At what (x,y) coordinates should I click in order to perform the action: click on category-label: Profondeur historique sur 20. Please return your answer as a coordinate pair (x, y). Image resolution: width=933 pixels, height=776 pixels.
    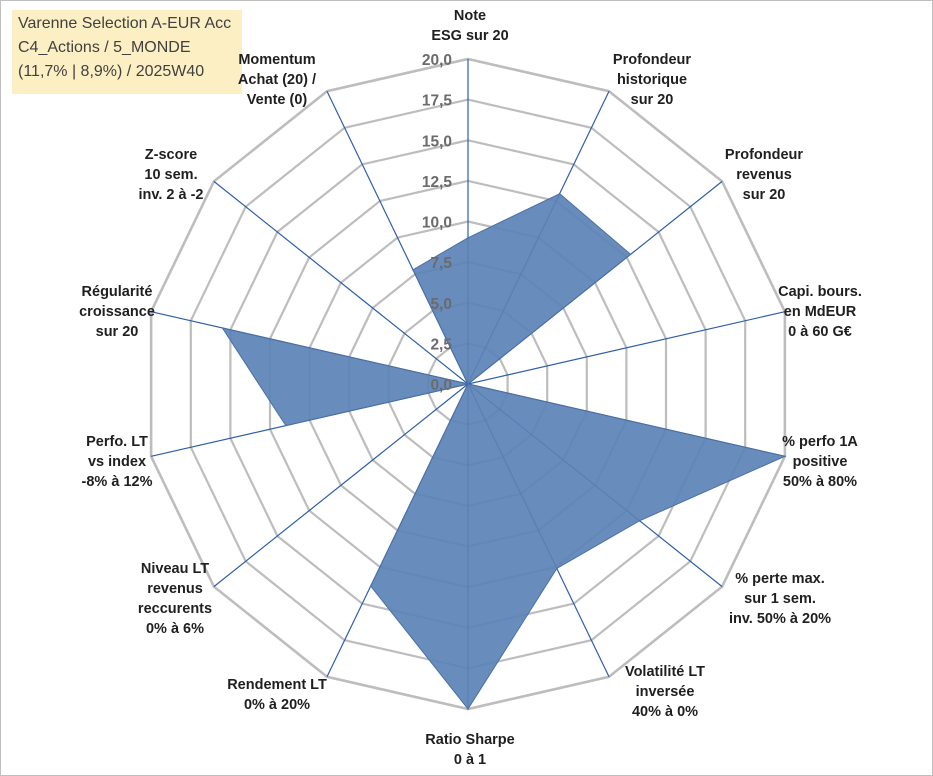
    Looking at the image, I should click on (652, 80).